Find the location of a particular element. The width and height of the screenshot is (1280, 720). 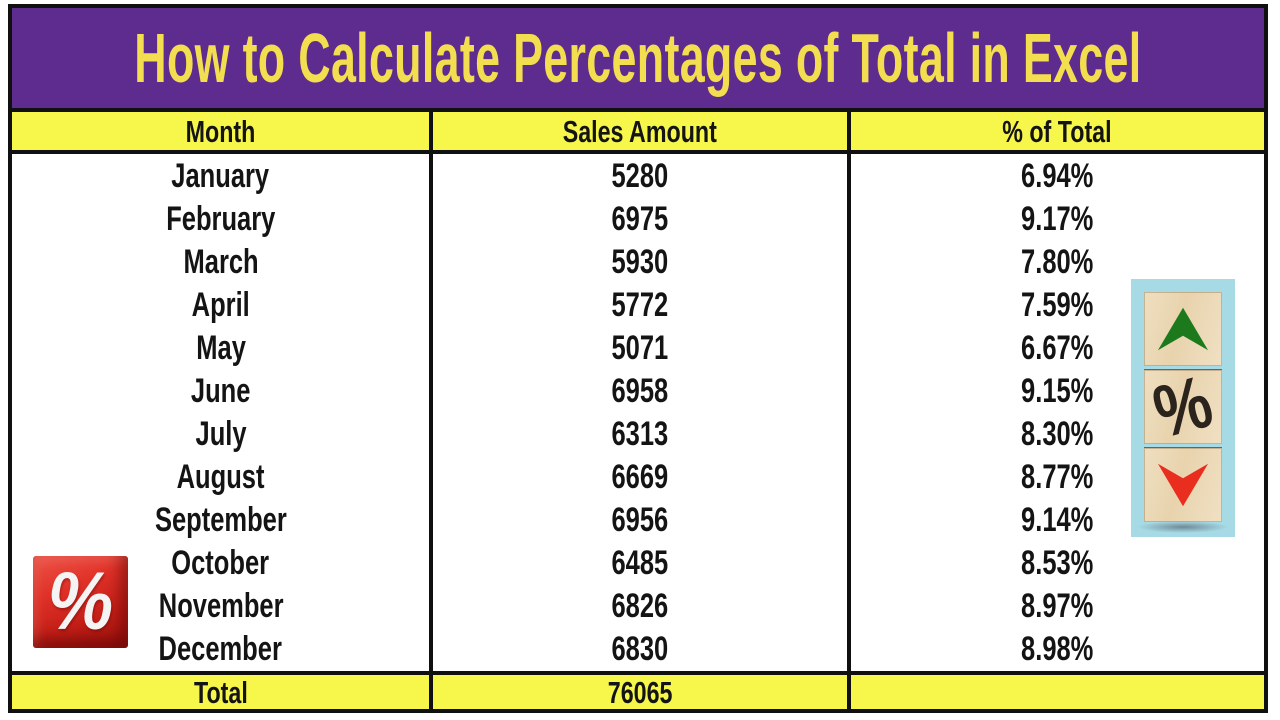

table-row: May 5071 6.67% is located at coordinates (638, 348).